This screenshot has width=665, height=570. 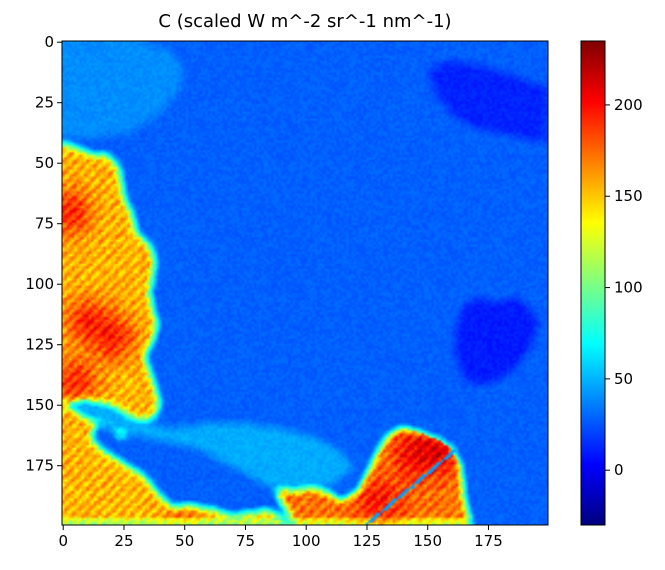 I want to click on colorbar-tick-label: 50, so click(x=623, y=379).